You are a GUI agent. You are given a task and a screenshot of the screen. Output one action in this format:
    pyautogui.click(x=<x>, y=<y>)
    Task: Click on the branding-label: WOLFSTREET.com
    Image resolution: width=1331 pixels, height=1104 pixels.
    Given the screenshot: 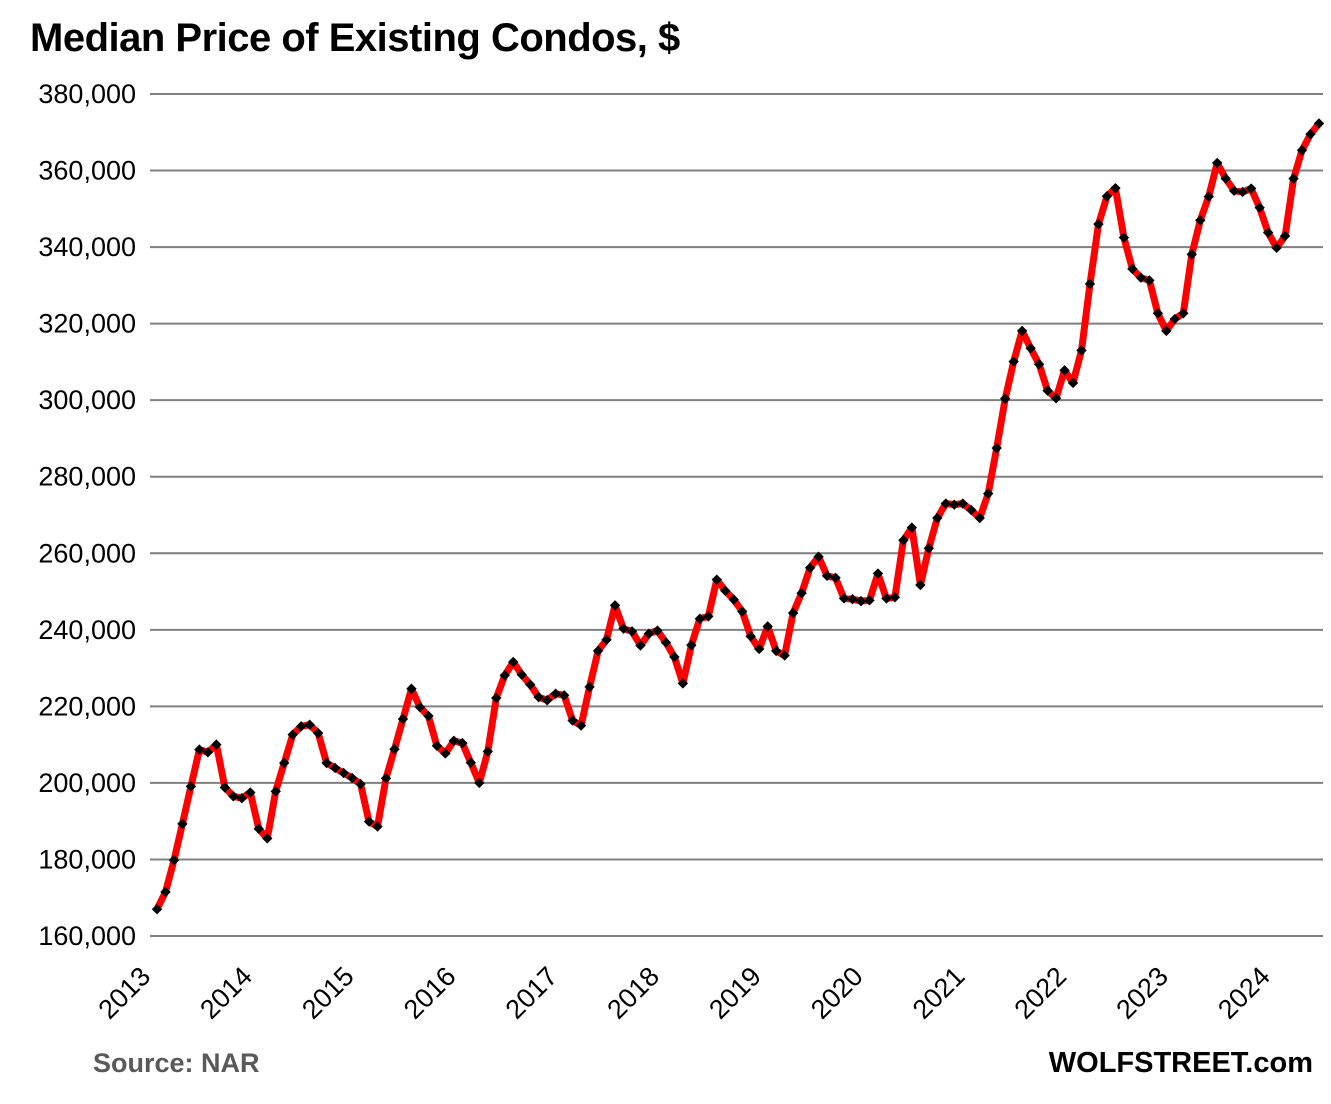 What is the action you would take?
    pyautogui.click(x=1180, y=1063)
    